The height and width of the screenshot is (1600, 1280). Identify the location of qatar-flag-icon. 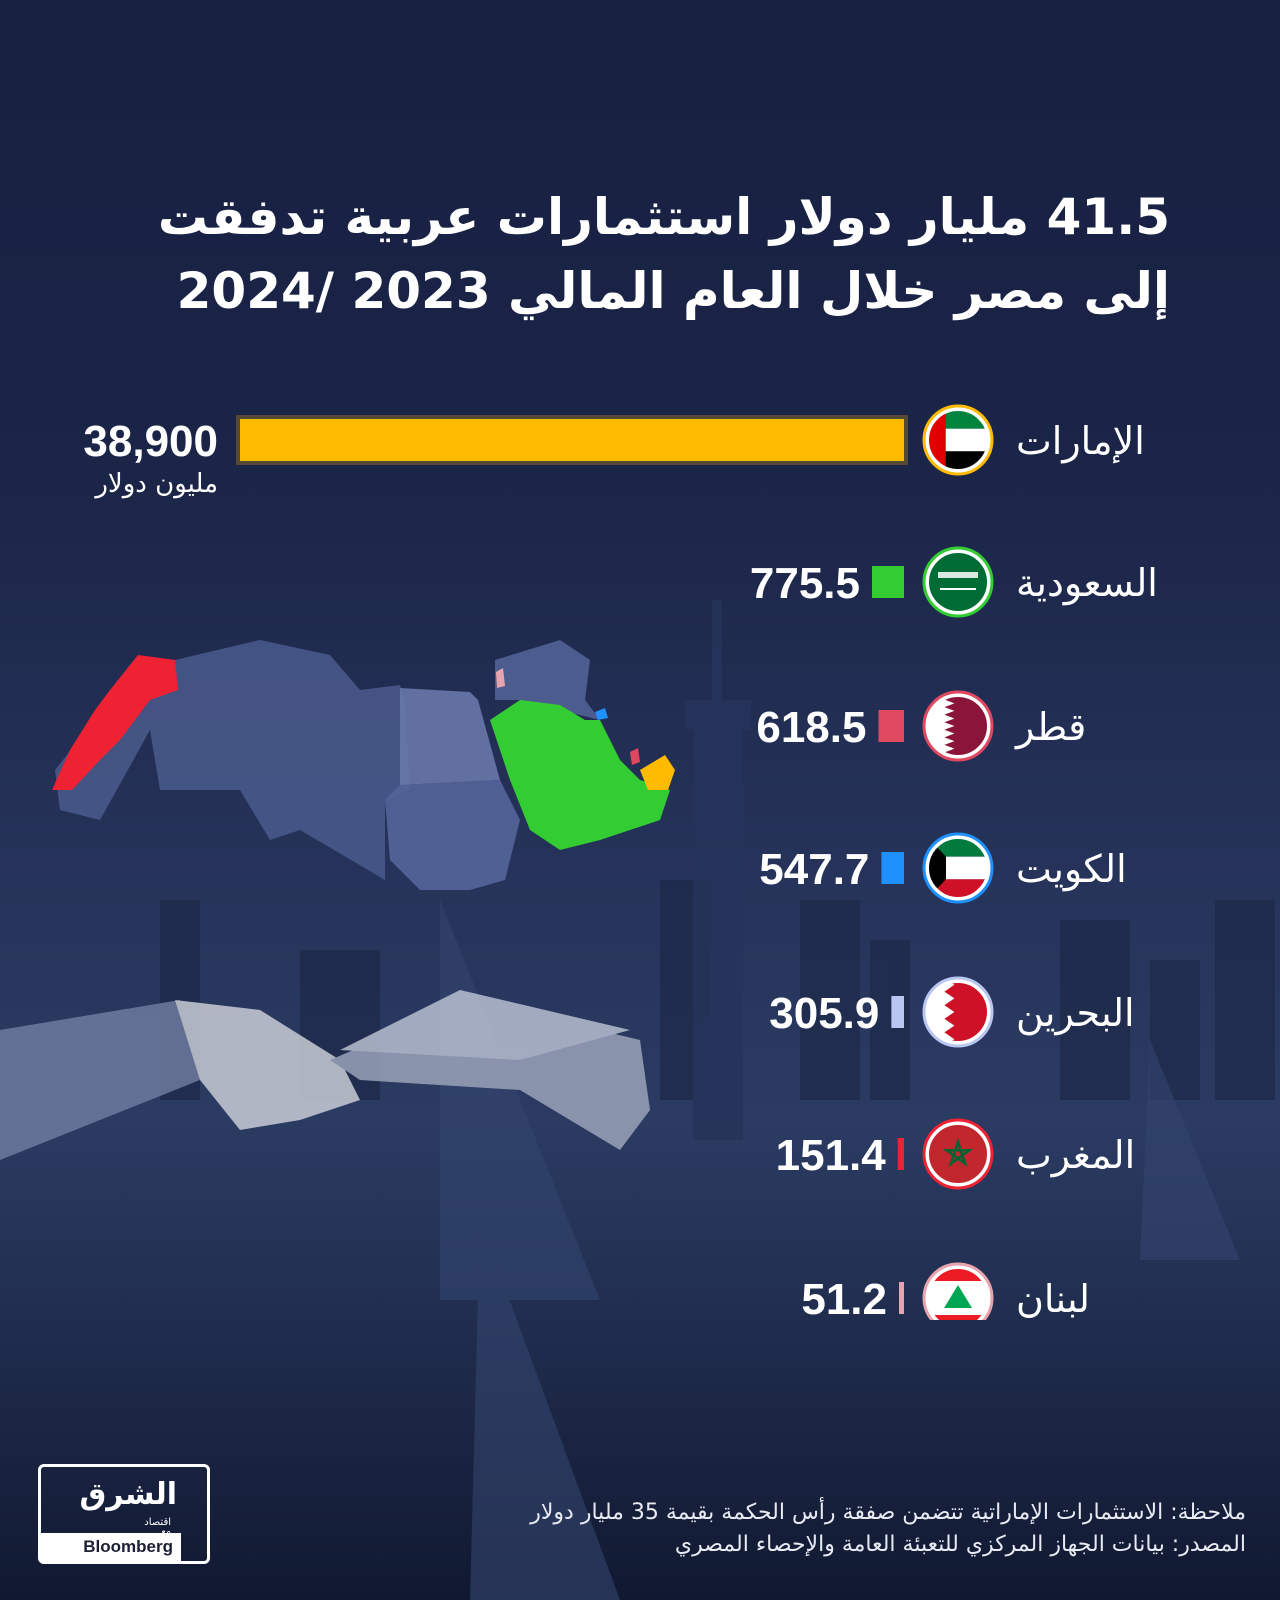
(958, 726).